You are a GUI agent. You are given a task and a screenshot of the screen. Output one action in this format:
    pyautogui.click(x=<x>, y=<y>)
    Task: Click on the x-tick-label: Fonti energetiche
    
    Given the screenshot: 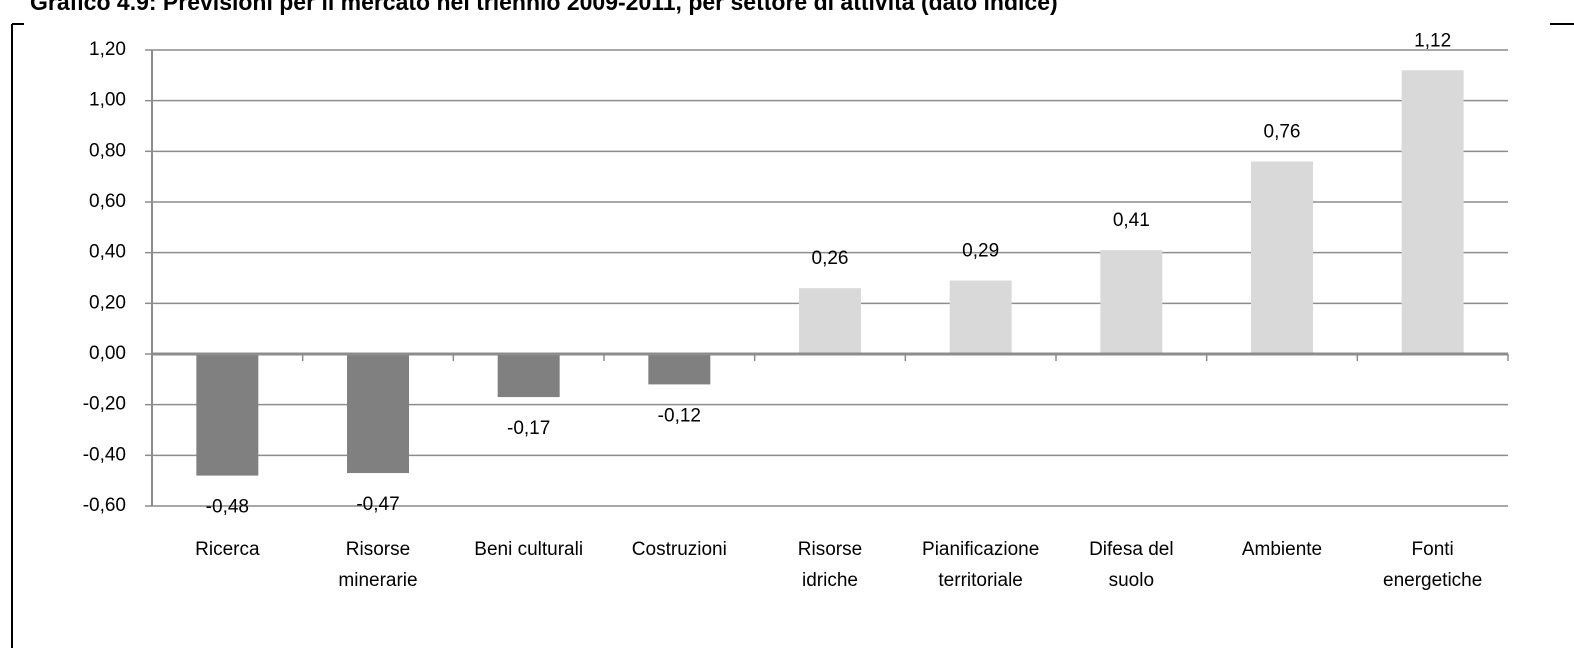 What is the action you would take?
    pyautogui.click(x=1433, y=565)
    